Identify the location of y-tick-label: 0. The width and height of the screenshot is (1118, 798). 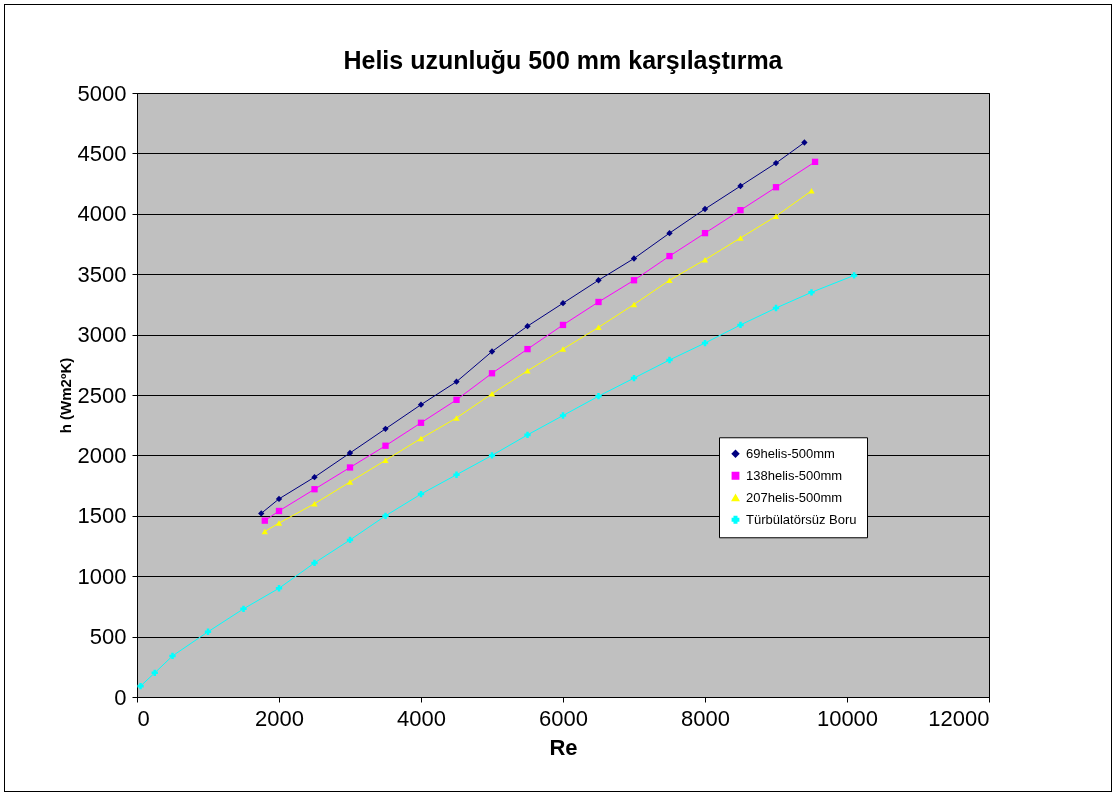
(120, 697).